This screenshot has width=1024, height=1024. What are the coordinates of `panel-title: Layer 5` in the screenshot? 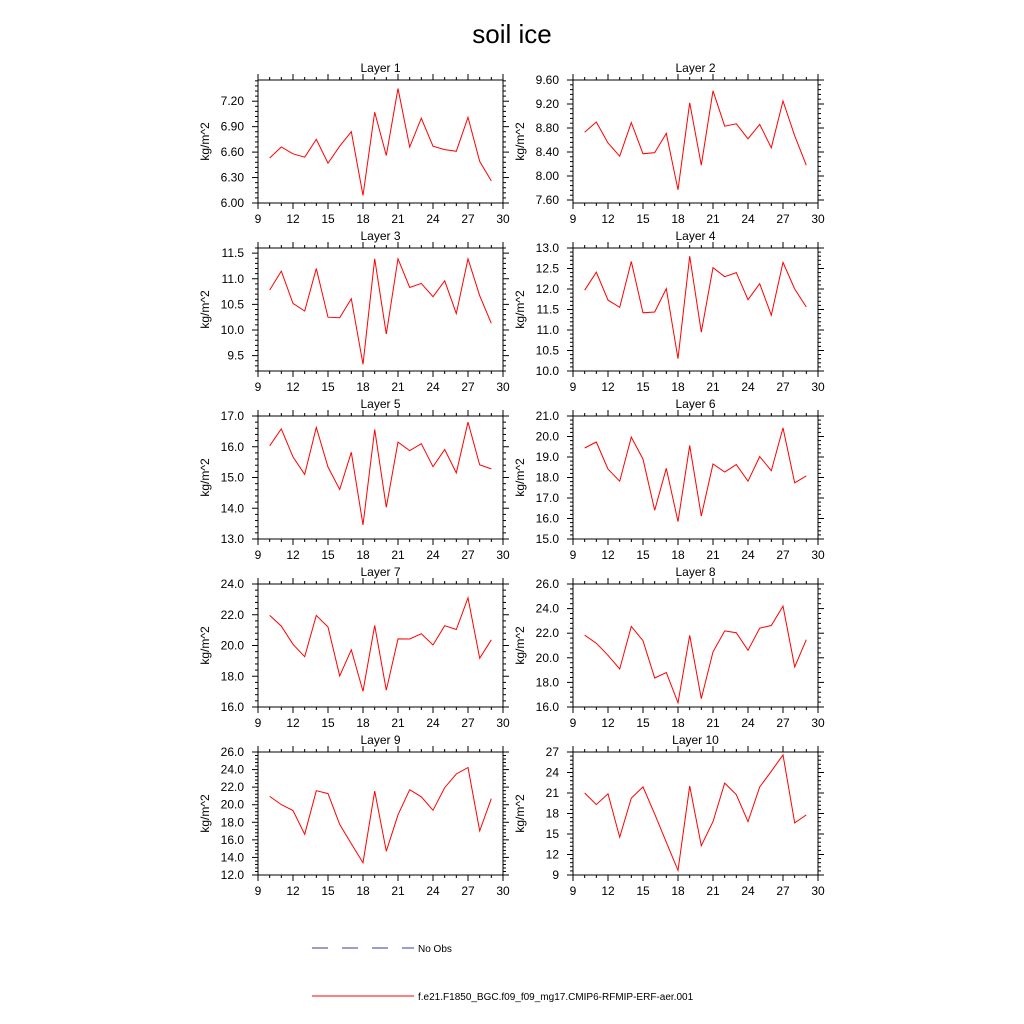 It's located at (380, 404).